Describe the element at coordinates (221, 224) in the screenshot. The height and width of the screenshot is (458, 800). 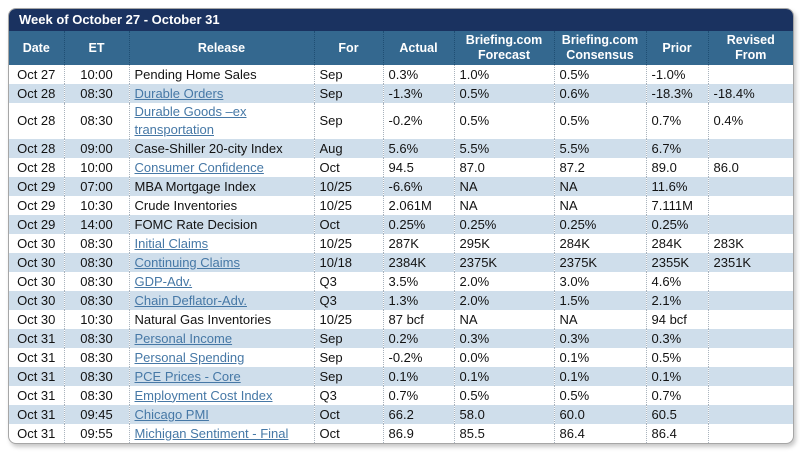
I see `cell-release: FOMC Rate Decision` at that location.